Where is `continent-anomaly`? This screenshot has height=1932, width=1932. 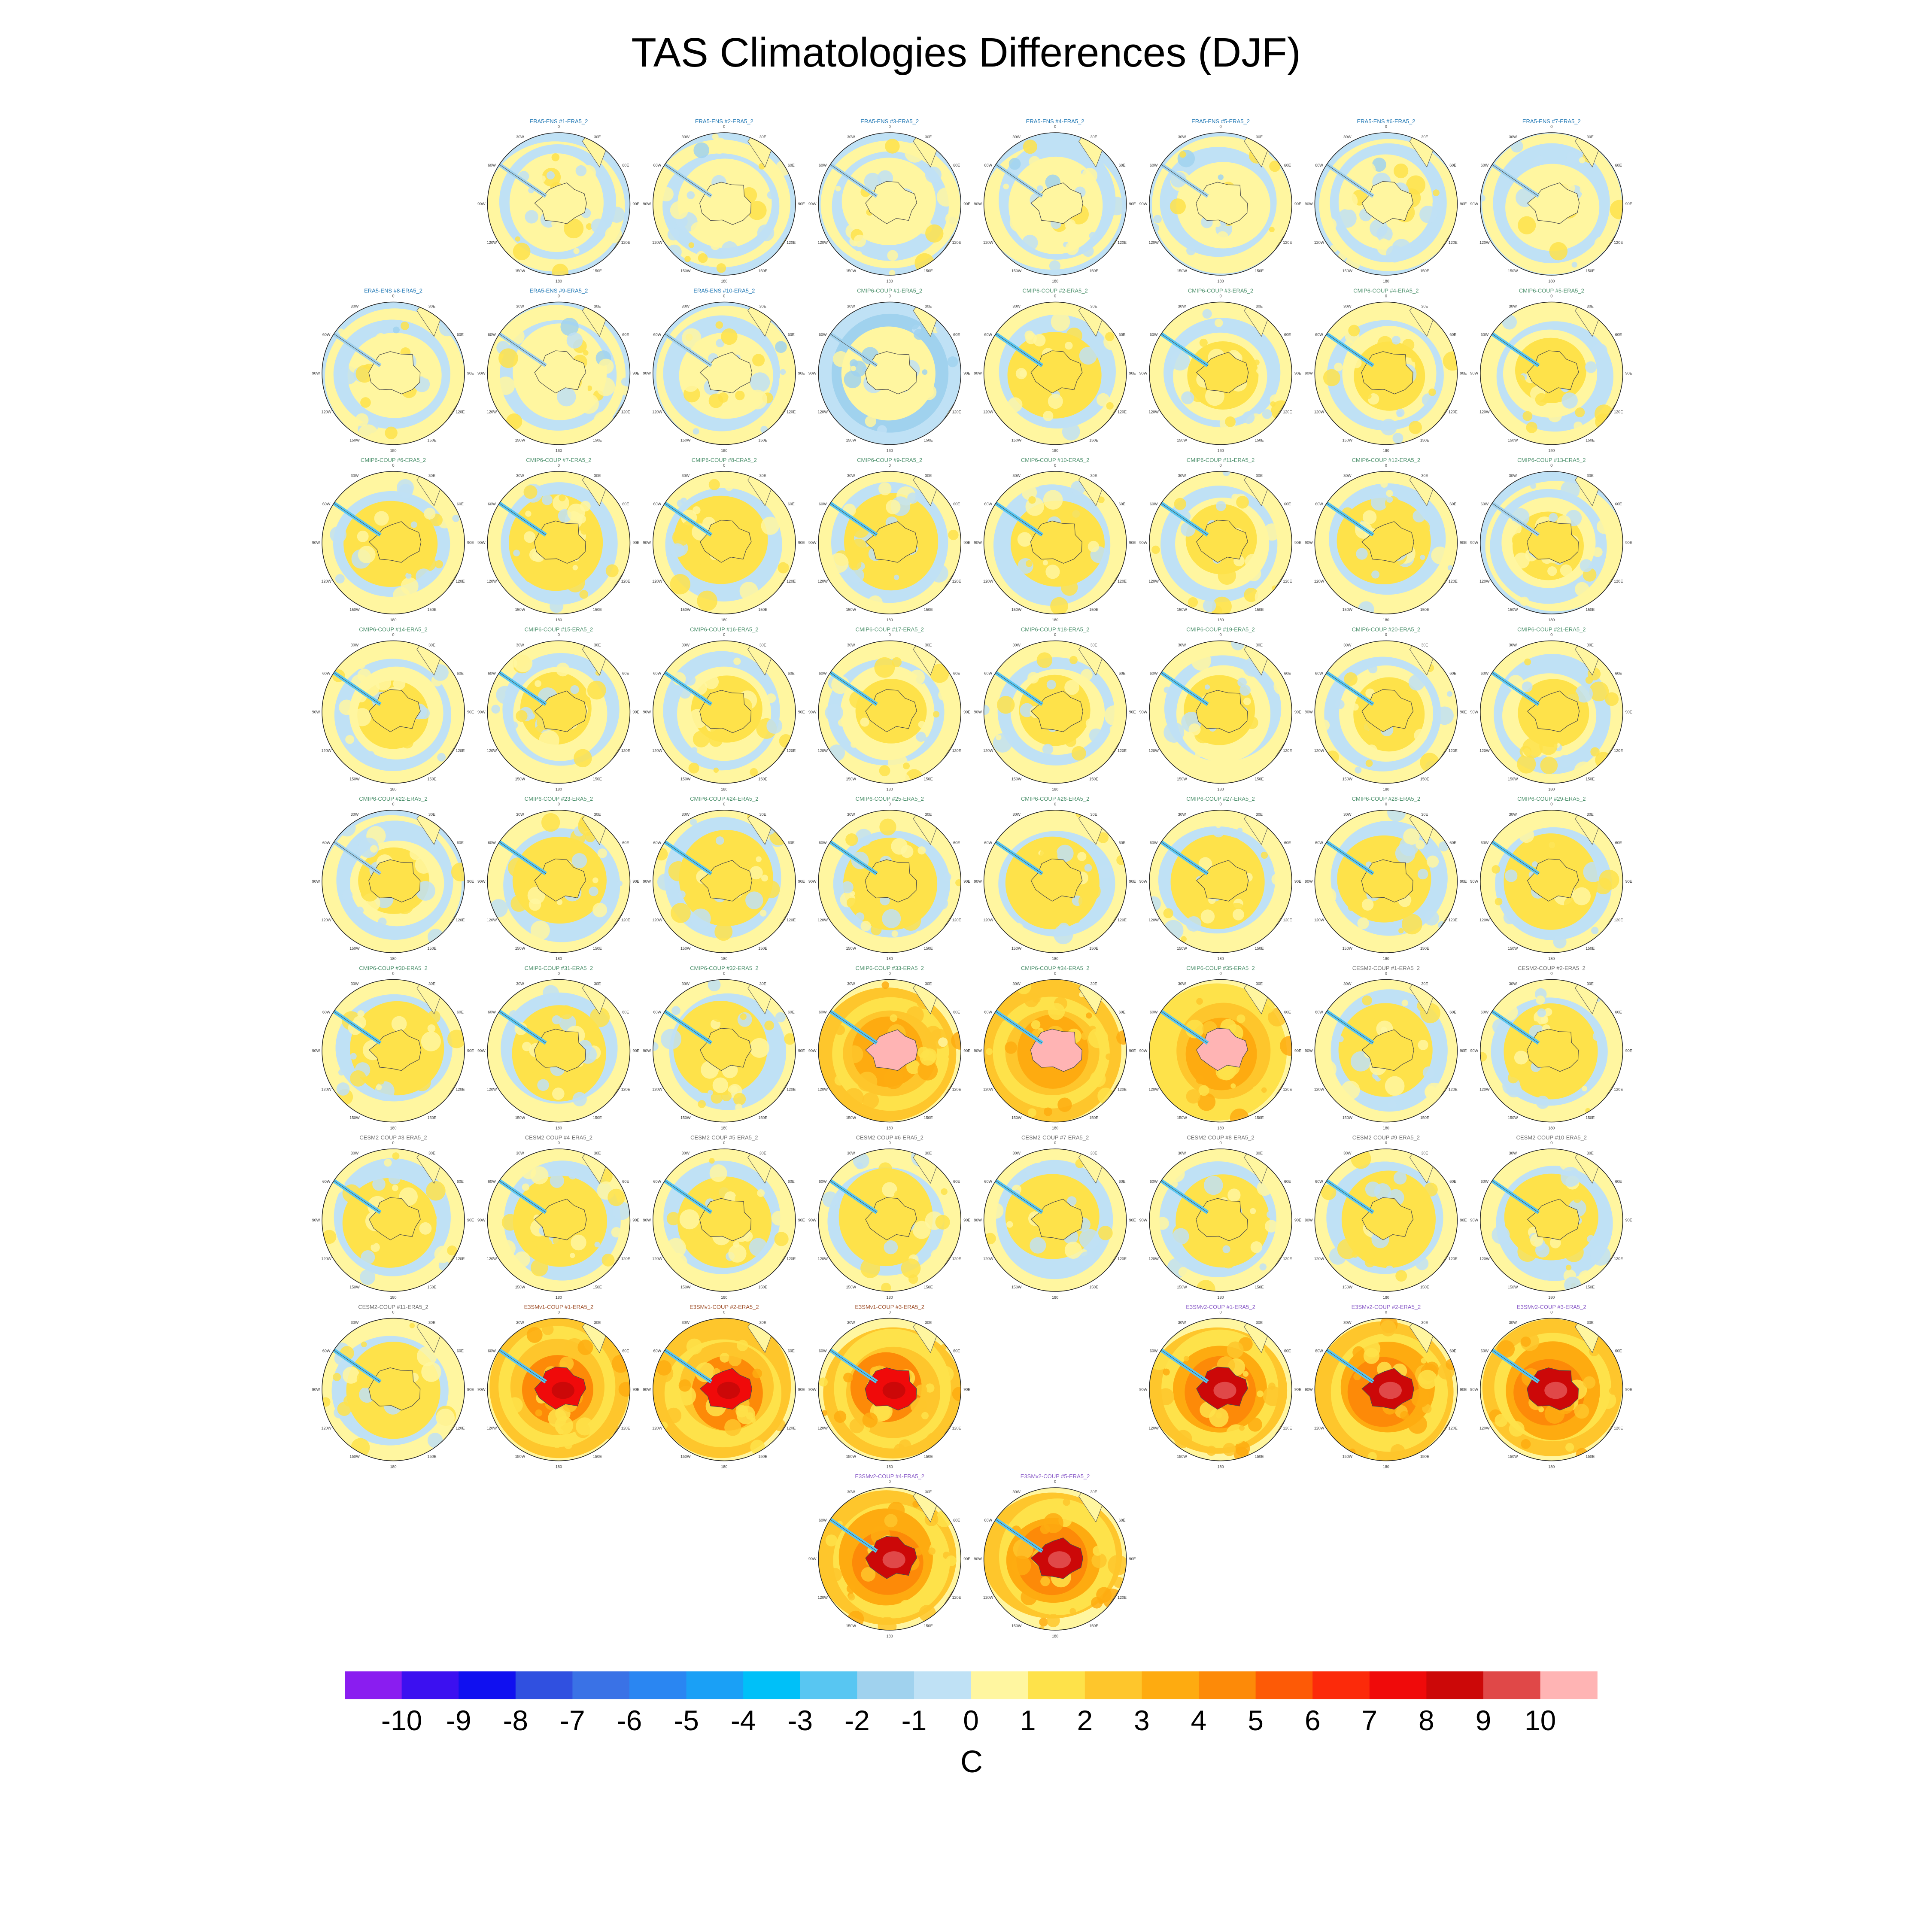
continent-anomaly is located at coordinates (561, 711).